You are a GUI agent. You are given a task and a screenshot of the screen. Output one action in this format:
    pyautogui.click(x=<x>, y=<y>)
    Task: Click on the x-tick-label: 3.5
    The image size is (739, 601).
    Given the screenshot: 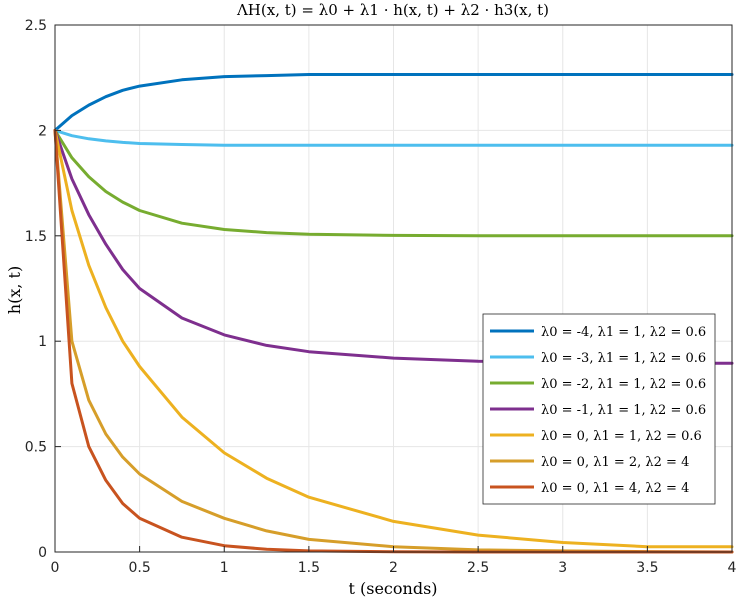 What is the action you would take?
    pyautogui.click(x=647, y=568)
    